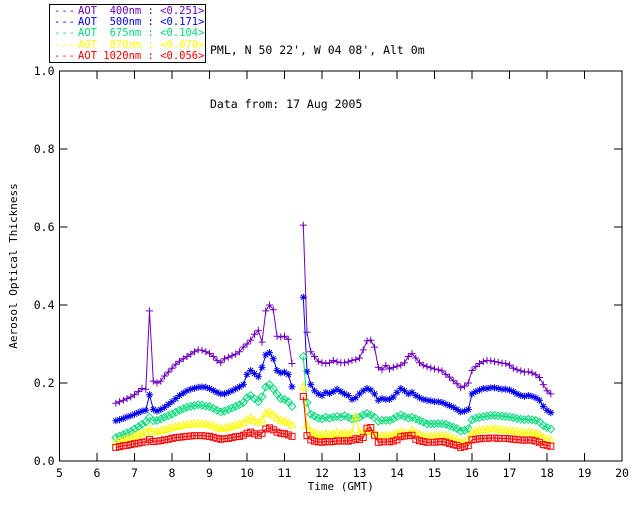 Image resolution: width=640 pixels, height=512 pixels. Describe the element at coordinates (360, 473) in the screenshot. I see `x-tick-label: 13` at that location.